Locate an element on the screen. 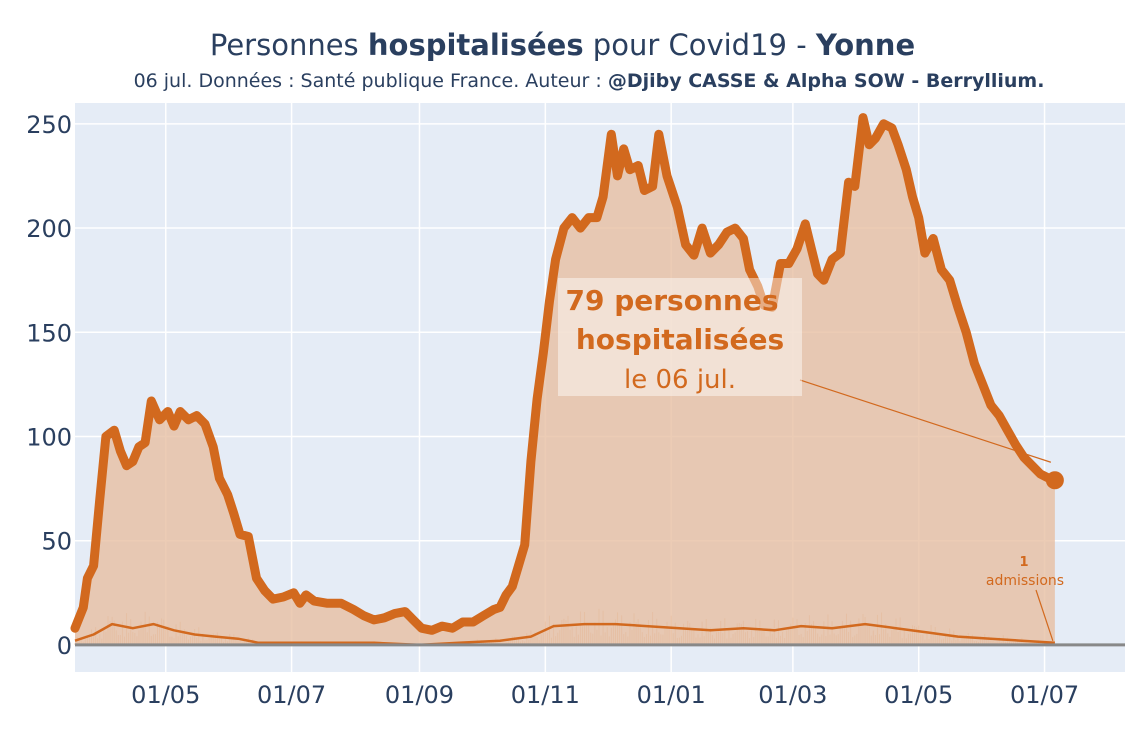 The width and height of the screenshot is (1125, 750). annotation-line1: 79 personnes is located at coordinates (672, 300).